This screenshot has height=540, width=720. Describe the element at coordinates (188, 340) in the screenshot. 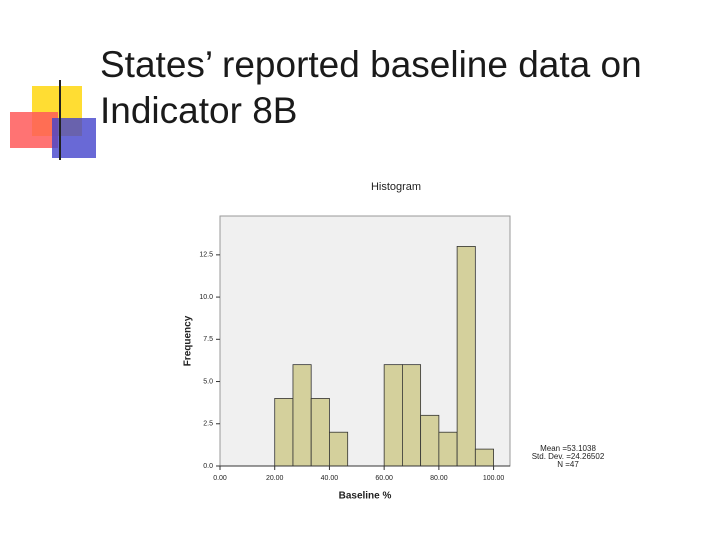

I see `y-axis-label: Frequency` at that location.